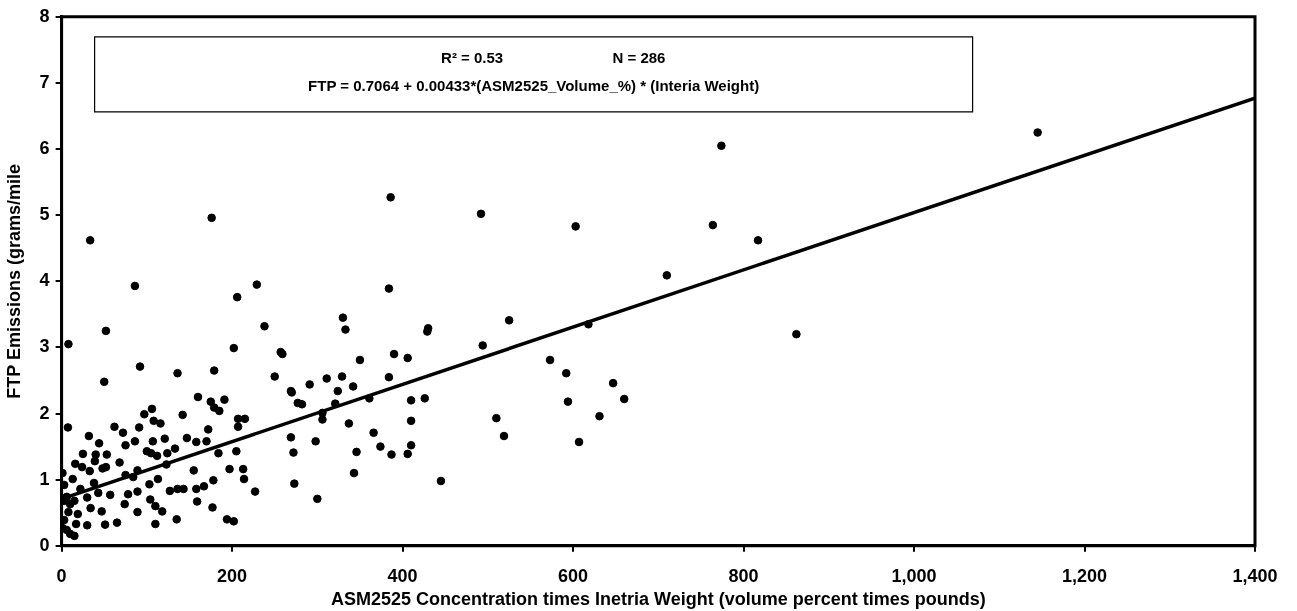  I want to click on y-tick-label: 4, so click(44, 280).